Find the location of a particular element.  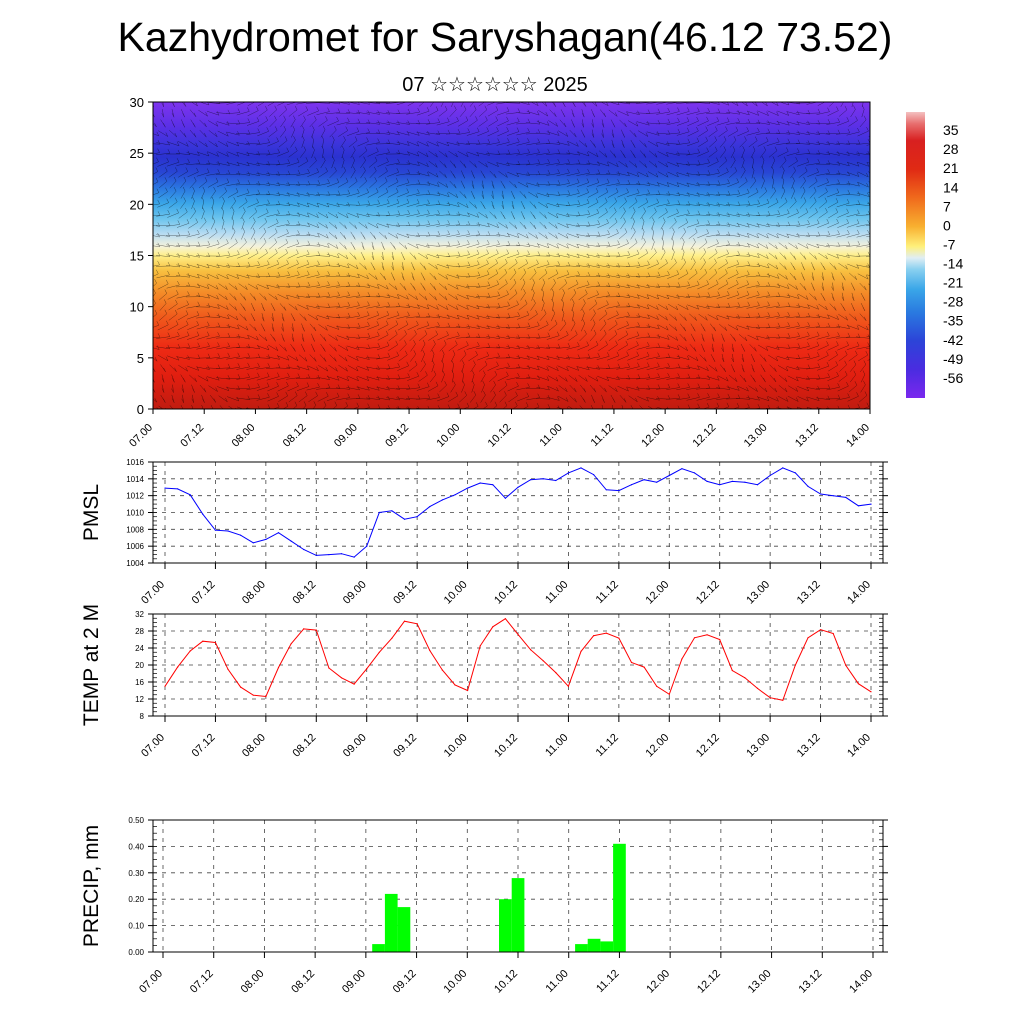

pmsl-x-tick-label: 11.12 is located at coordinates (607, 592).